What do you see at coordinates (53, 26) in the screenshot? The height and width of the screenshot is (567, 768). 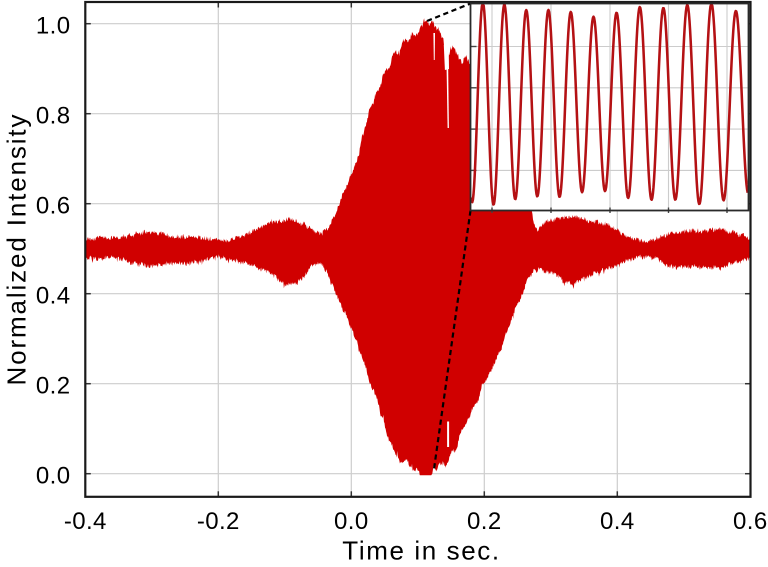 I see `svg-text: 1.0` at bounding box center [53, 26].